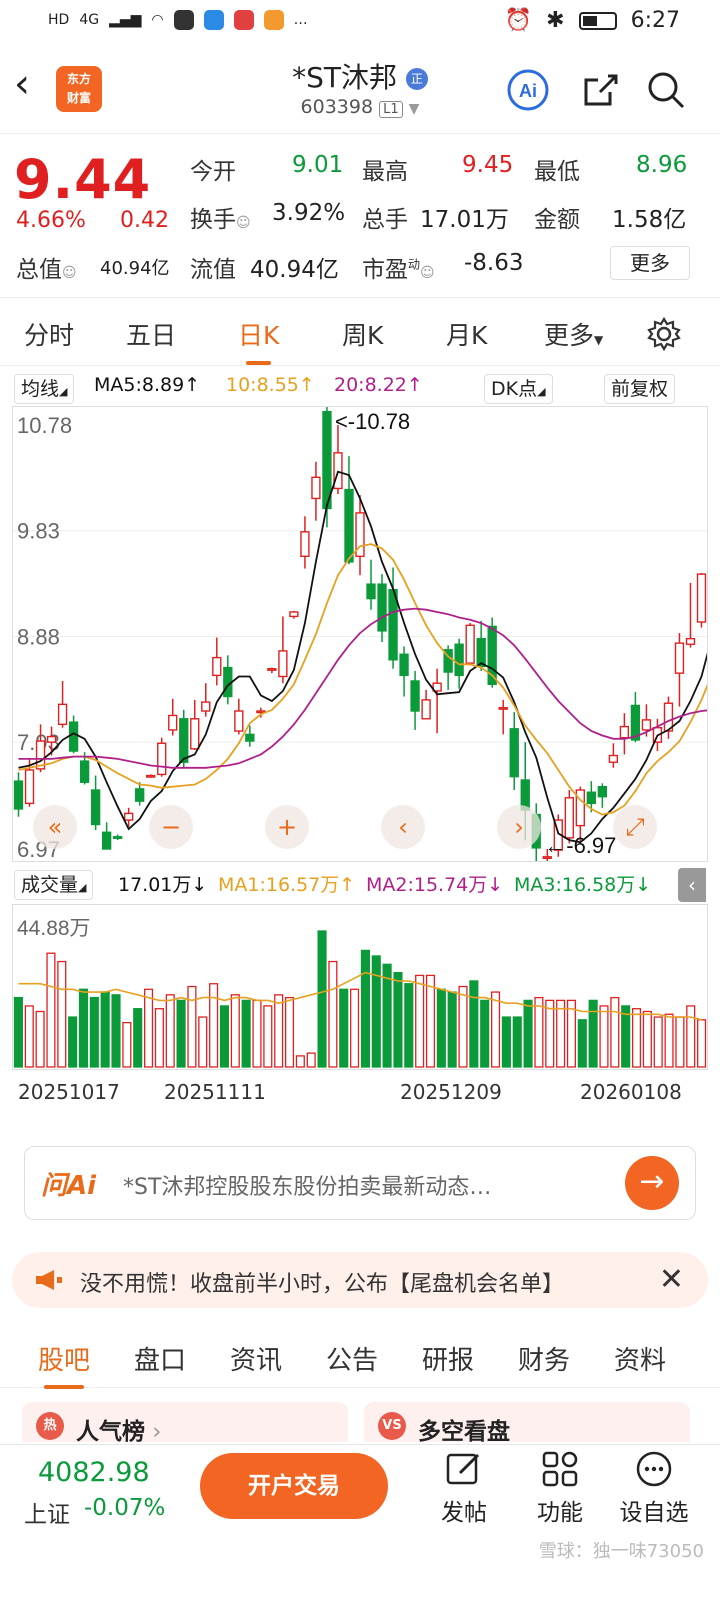 The image size is (720, 1600). I want to click on verified-badge: 正, so click(416, 79).